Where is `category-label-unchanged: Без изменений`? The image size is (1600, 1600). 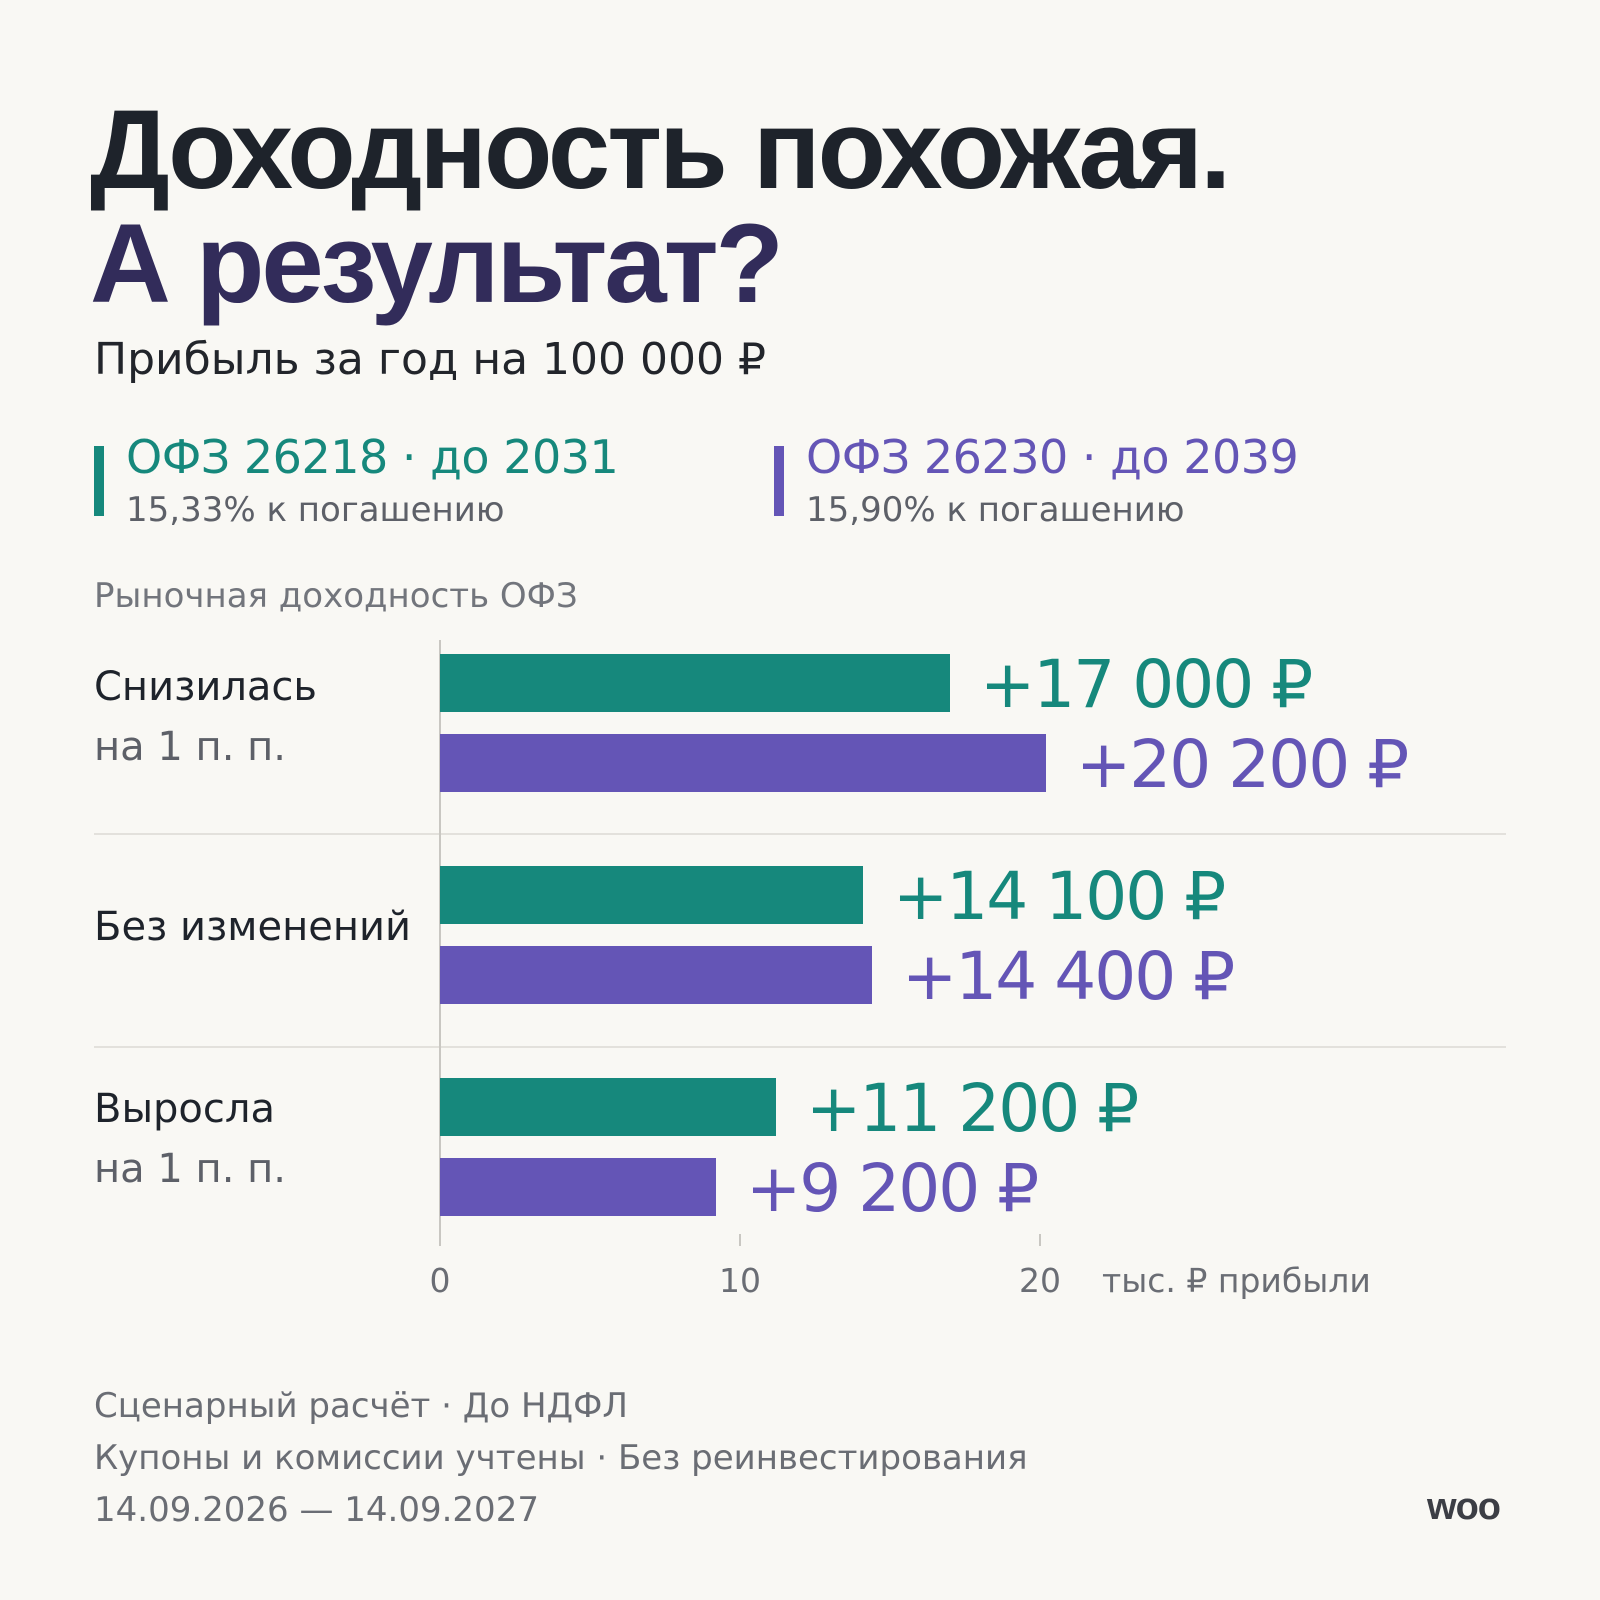
category-label-unchanged: Без изменений is located at coordinates (252, 927).